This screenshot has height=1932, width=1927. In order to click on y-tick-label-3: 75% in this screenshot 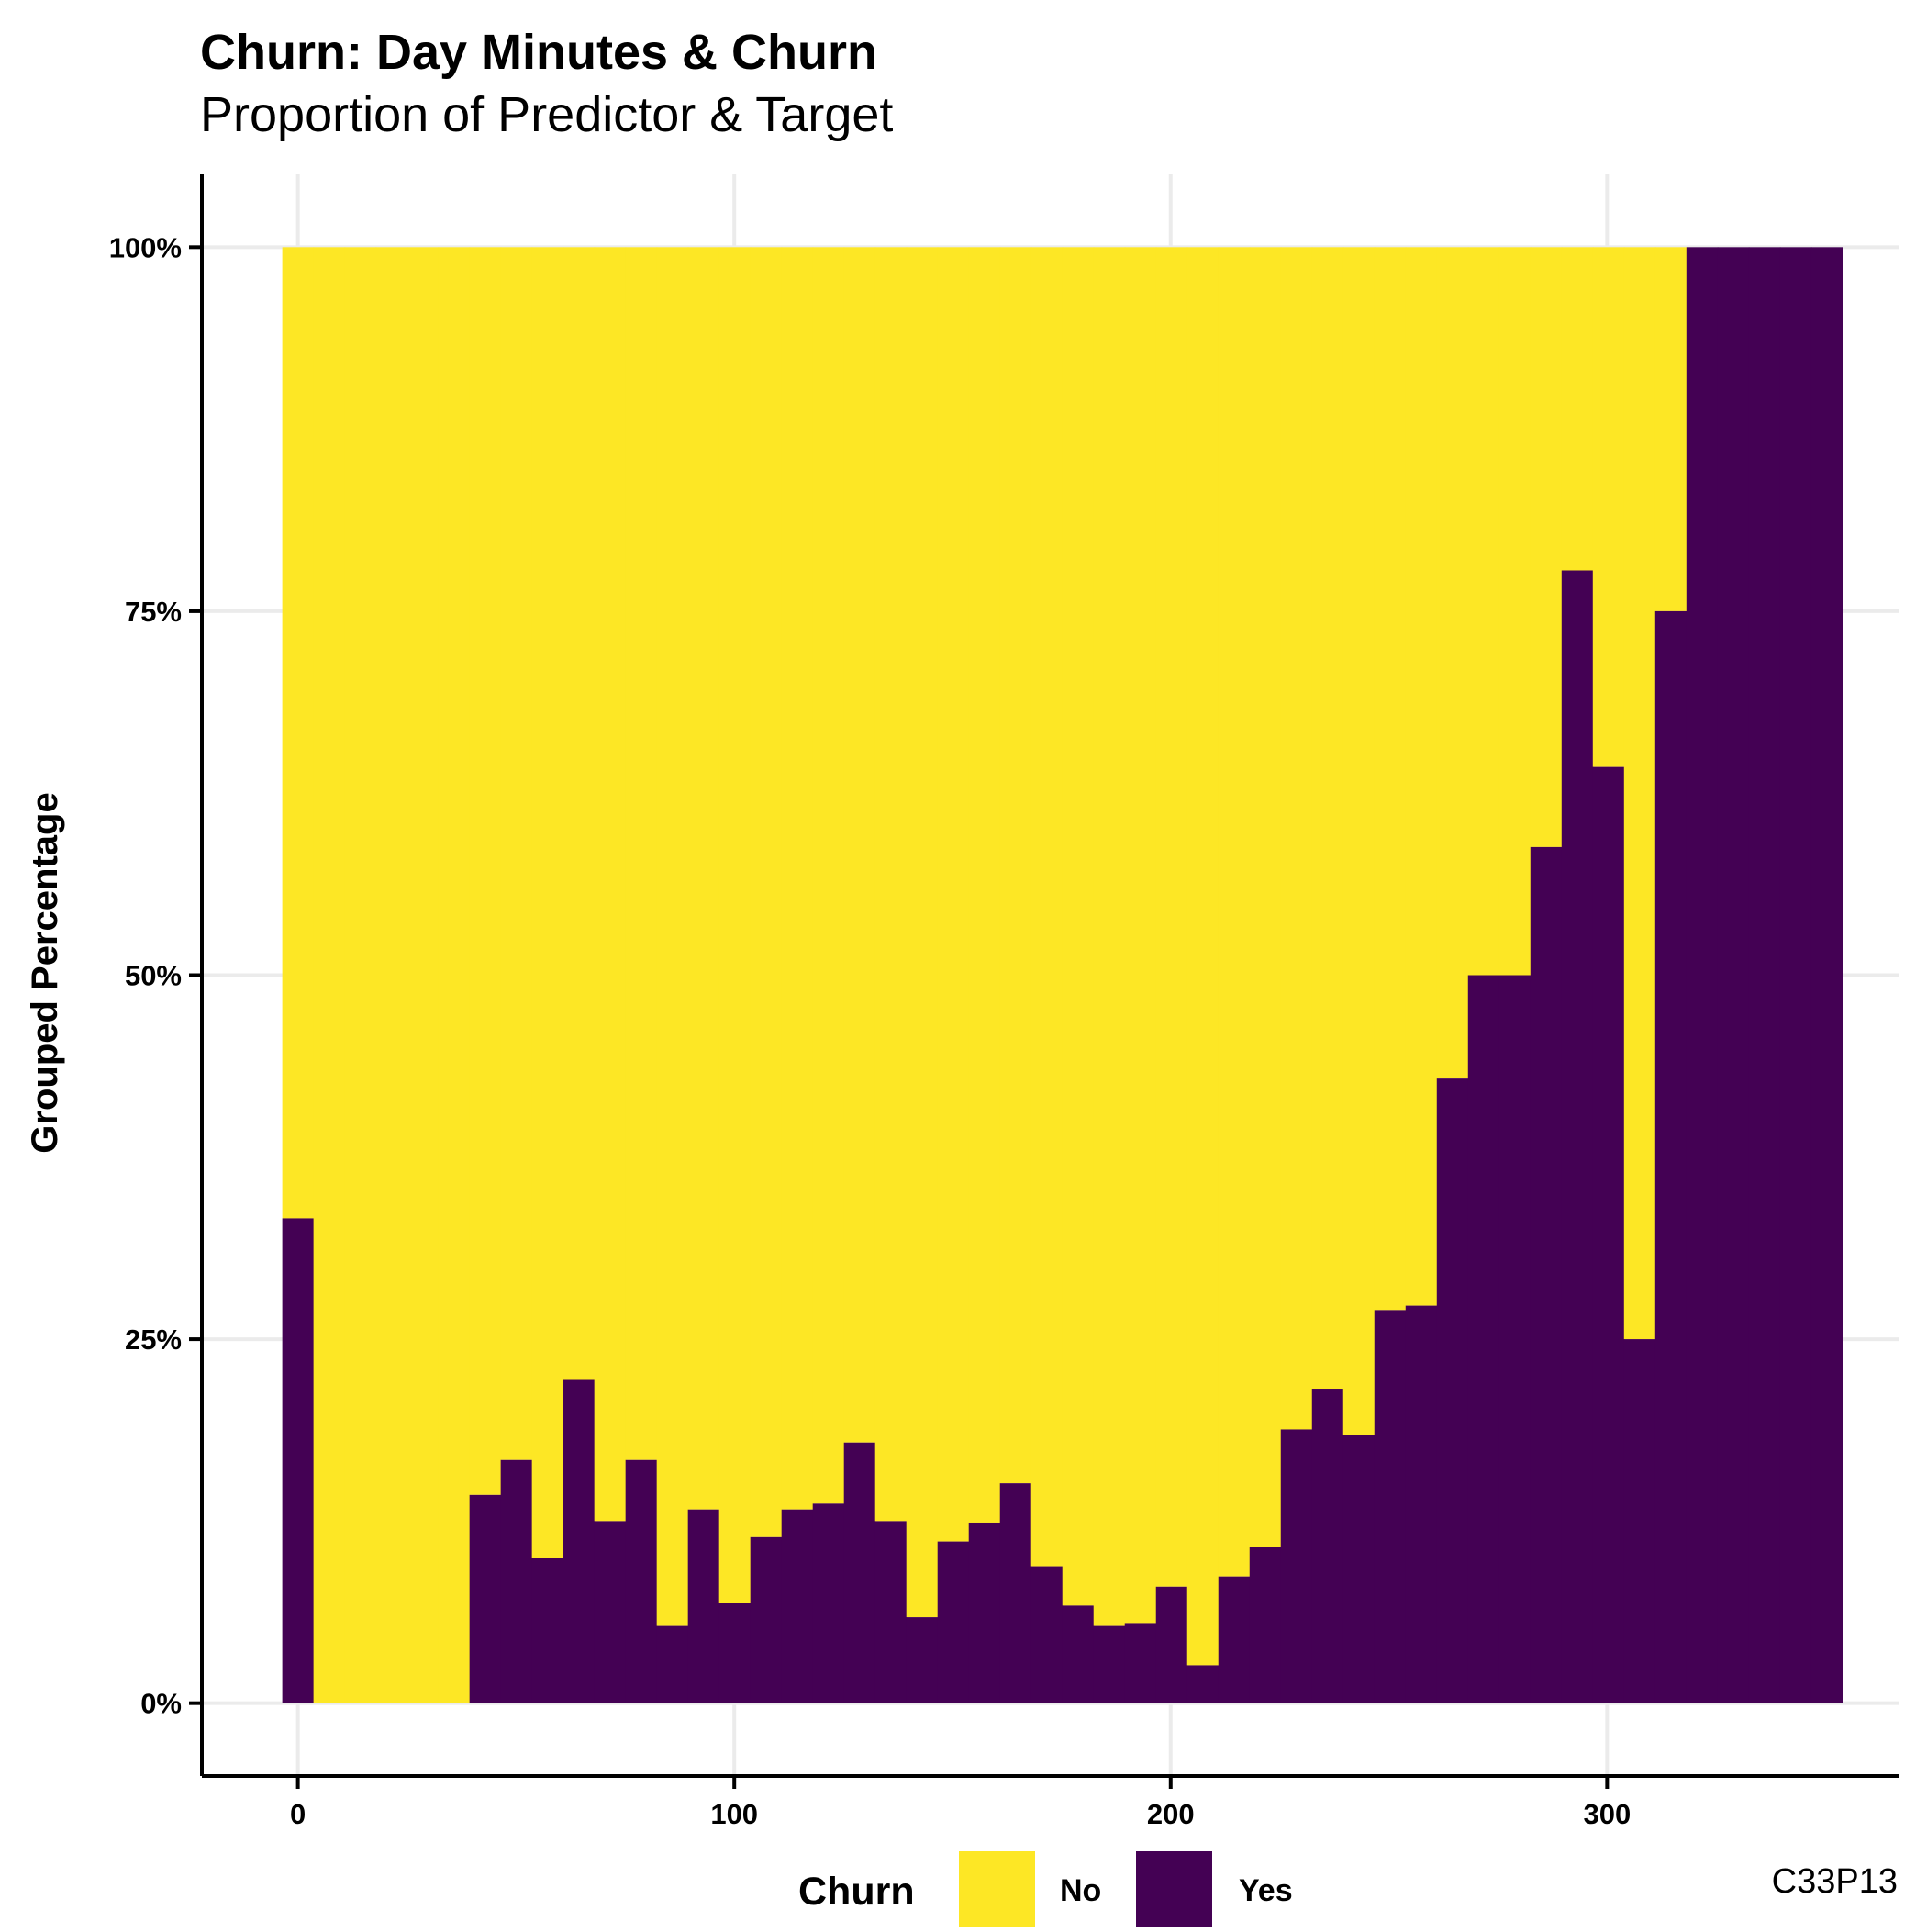, I will do `click(153, 612)`.